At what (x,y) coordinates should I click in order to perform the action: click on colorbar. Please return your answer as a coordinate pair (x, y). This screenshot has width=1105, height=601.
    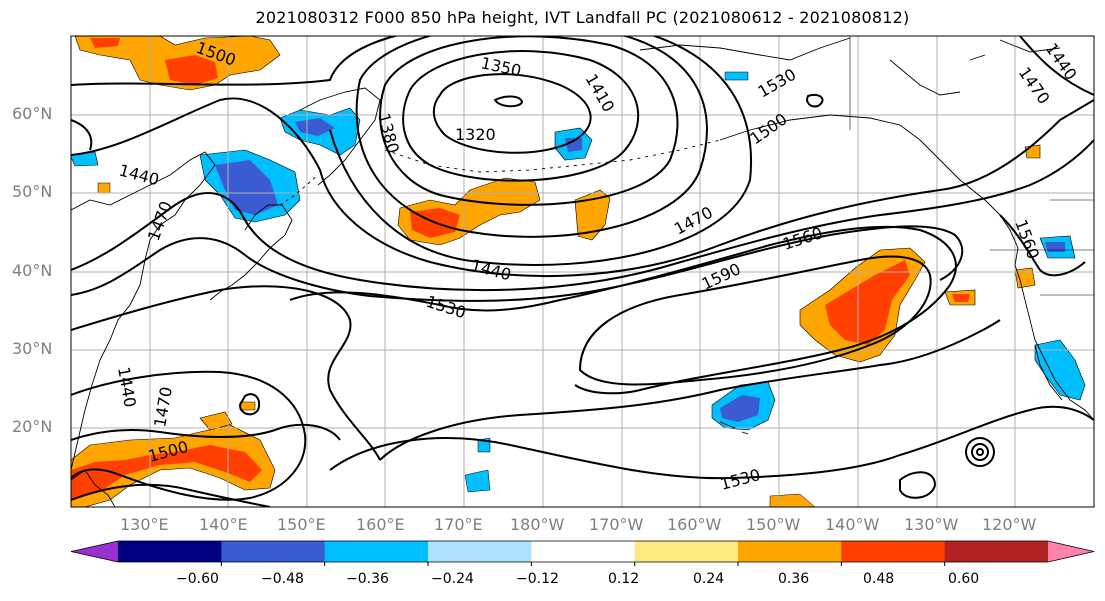
    Looking at the image, I should click on (582, 553).